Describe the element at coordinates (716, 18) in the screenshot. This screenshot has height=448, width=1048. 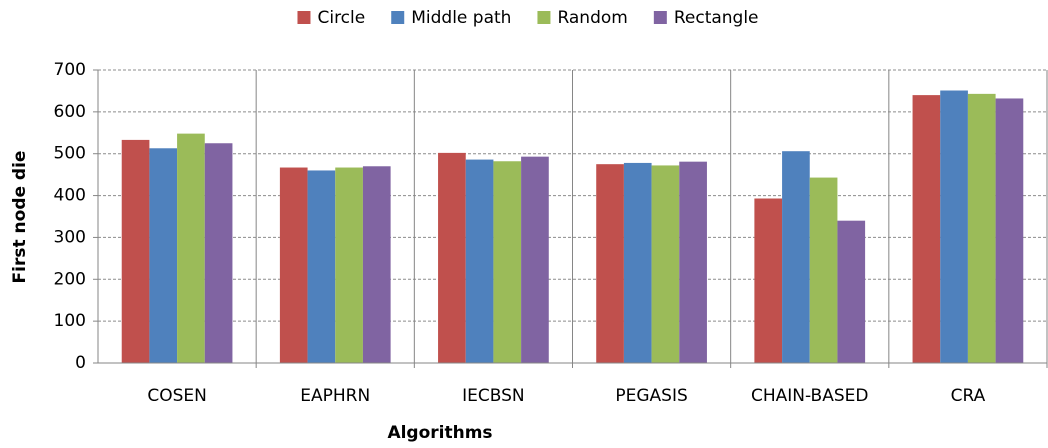
I see `legend-label: Rectangle` at that location.